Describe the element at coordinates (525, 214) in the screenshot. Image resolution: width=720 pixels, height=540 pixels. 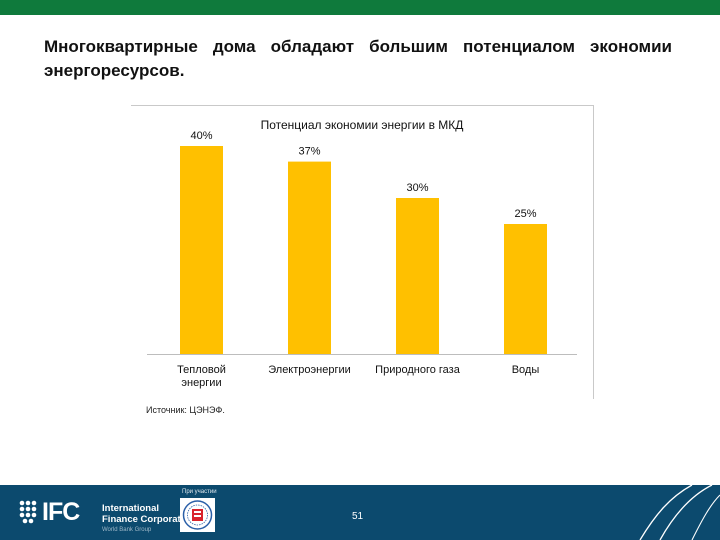
I see `value-label-4: 25%` at that location.